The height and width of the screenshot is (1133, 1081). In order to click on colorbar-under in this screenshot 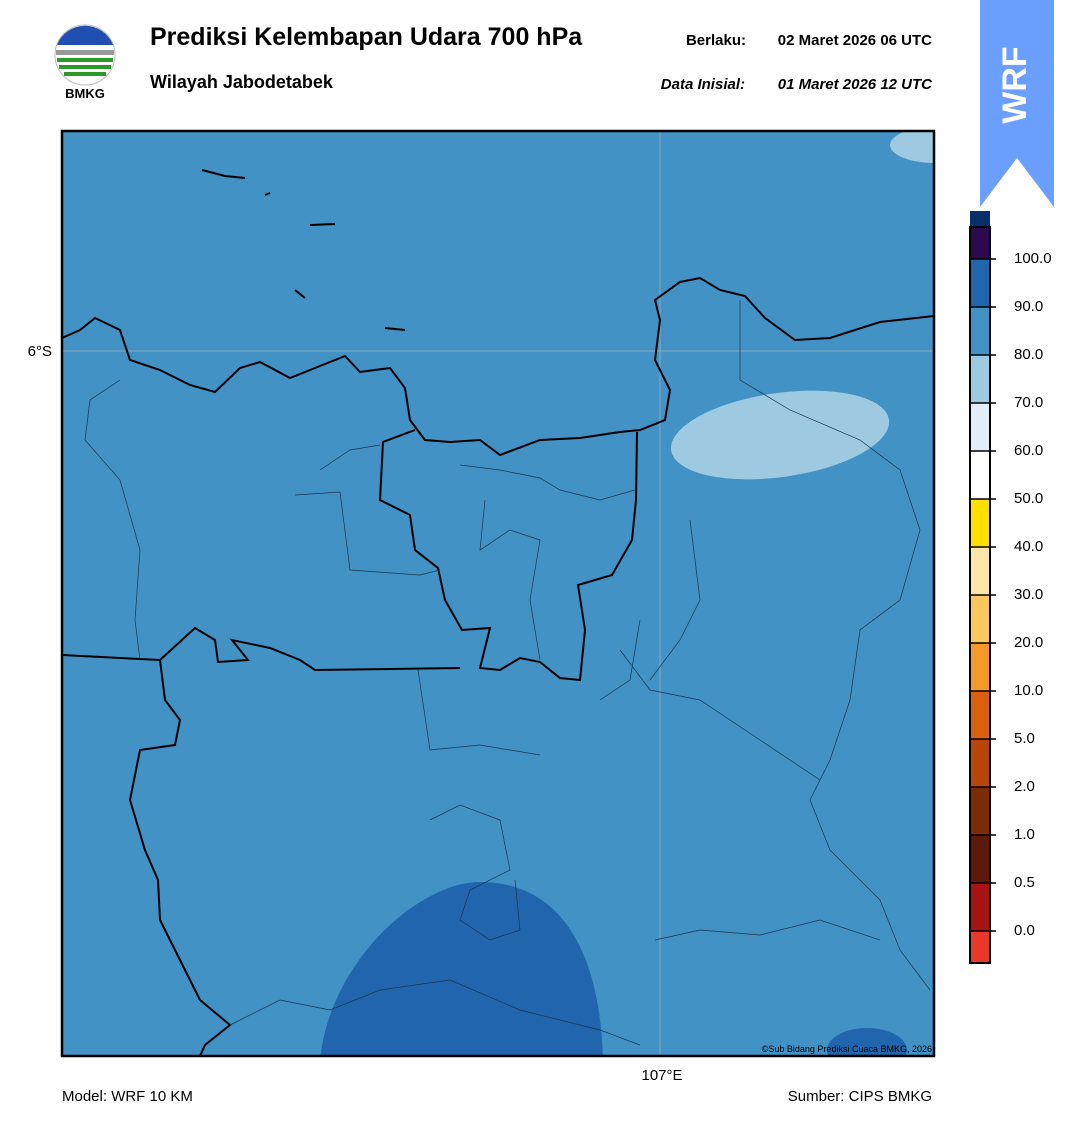, I will do `click(980, 947)`.